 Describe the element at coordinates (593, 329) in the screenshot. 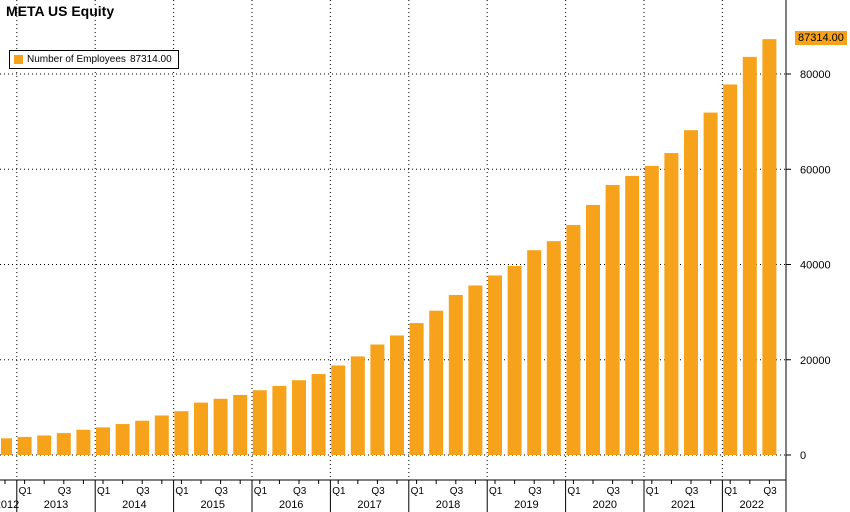

I see `bar-2020-Q2` at that location.